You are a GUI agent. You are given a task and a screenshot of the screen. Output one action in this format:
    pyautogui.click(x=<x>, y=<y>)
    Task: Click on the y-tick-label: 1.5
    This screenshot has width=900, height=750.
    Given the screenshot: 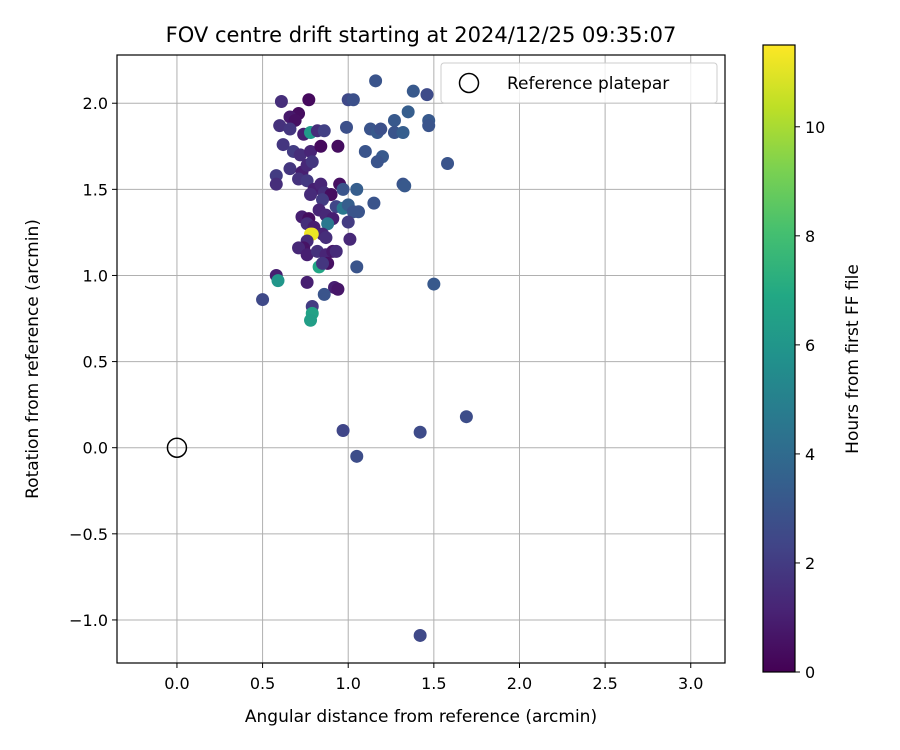 What is the action you would take?
    pyautogui.click(x=95, y=189)
    